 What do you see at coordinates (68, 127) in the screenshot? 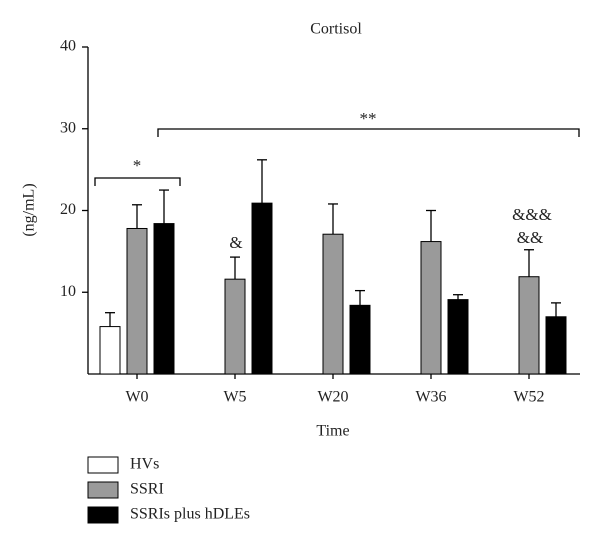
I see `y-tick-label: 30` at bounding box center [68, 127].